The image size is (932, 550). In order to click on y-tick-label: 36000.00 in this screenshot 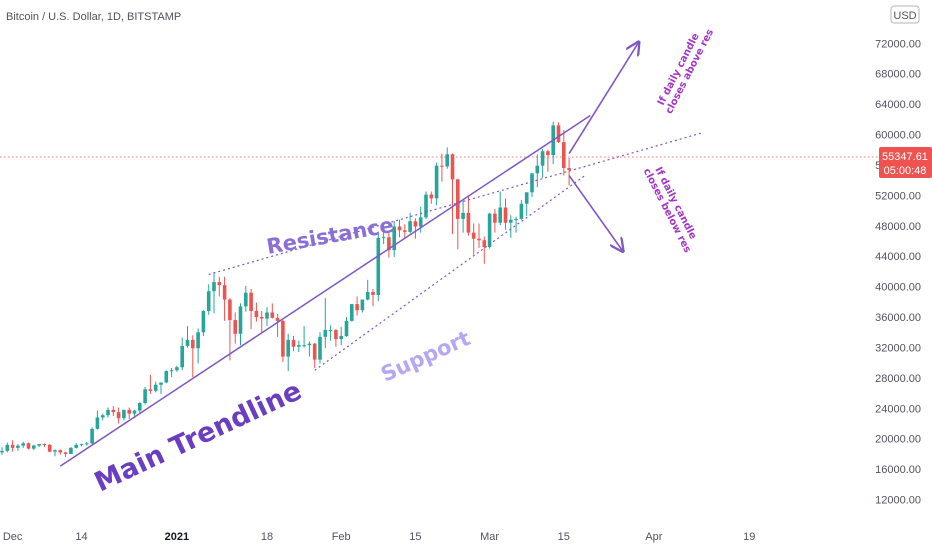, I will do `click(898, 318)`.